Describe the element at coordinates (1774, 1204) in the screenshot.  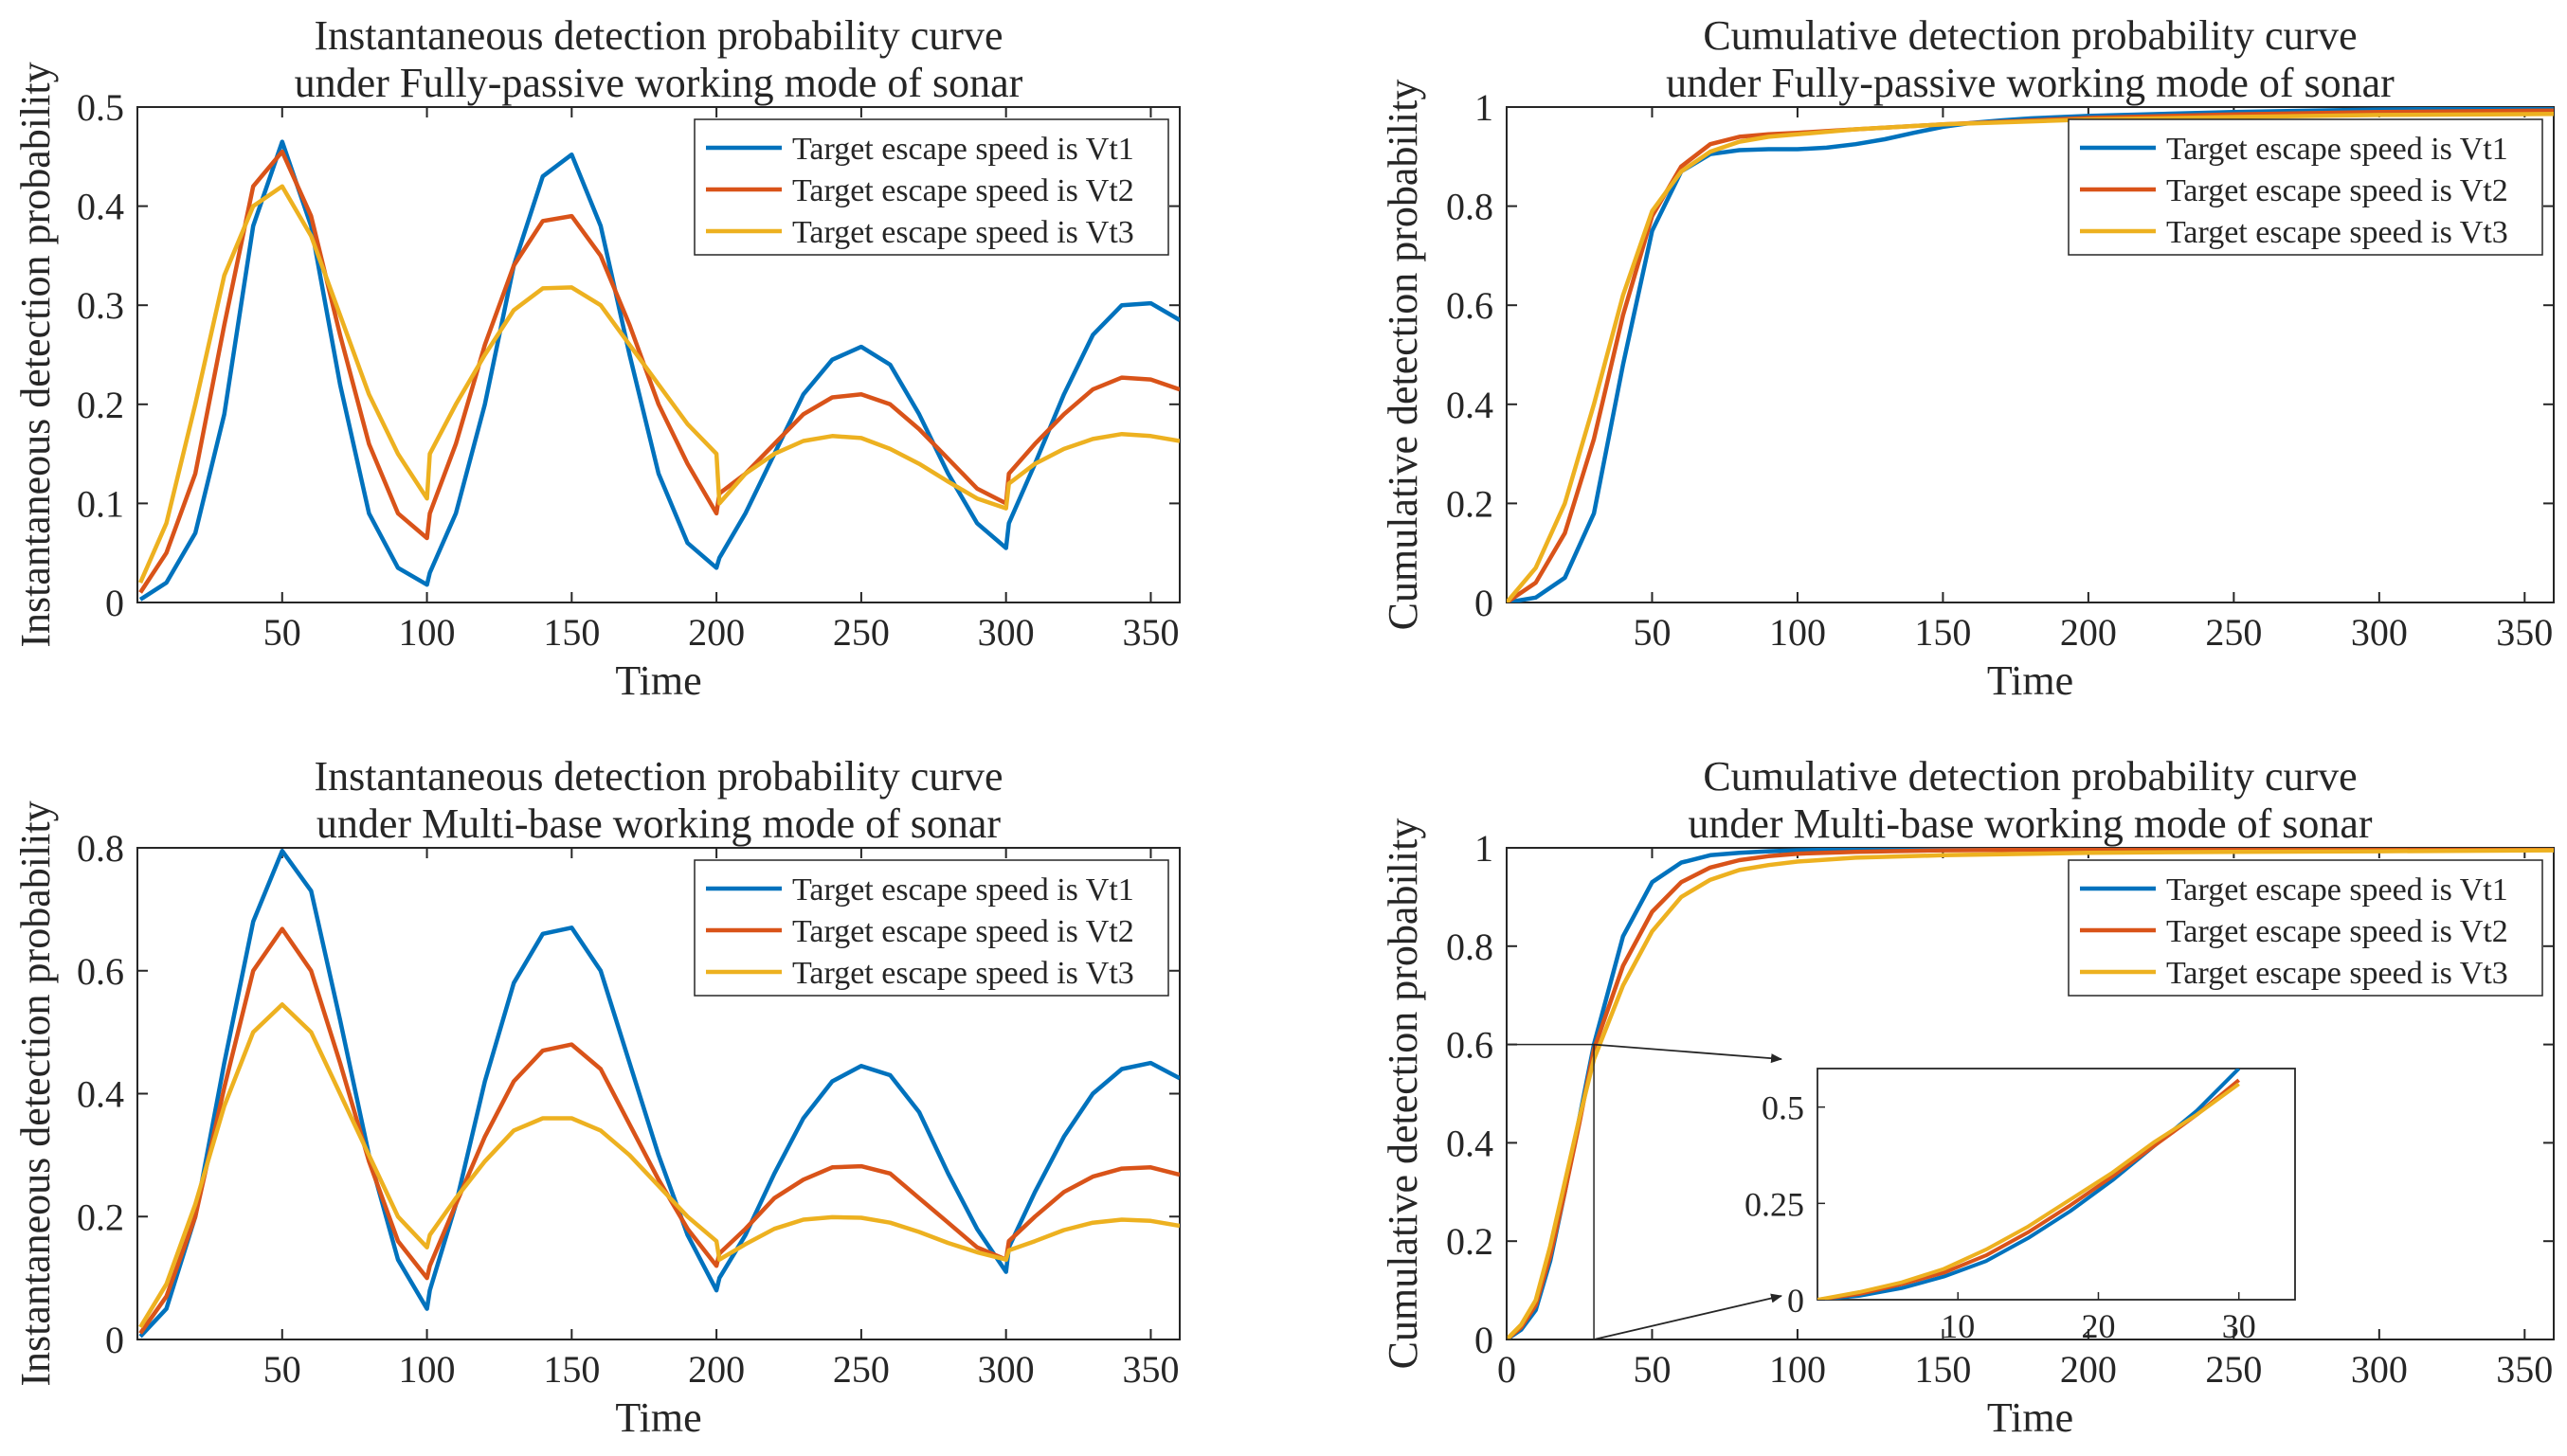
I see `inset-y-tick-label: 0.25` at that location.